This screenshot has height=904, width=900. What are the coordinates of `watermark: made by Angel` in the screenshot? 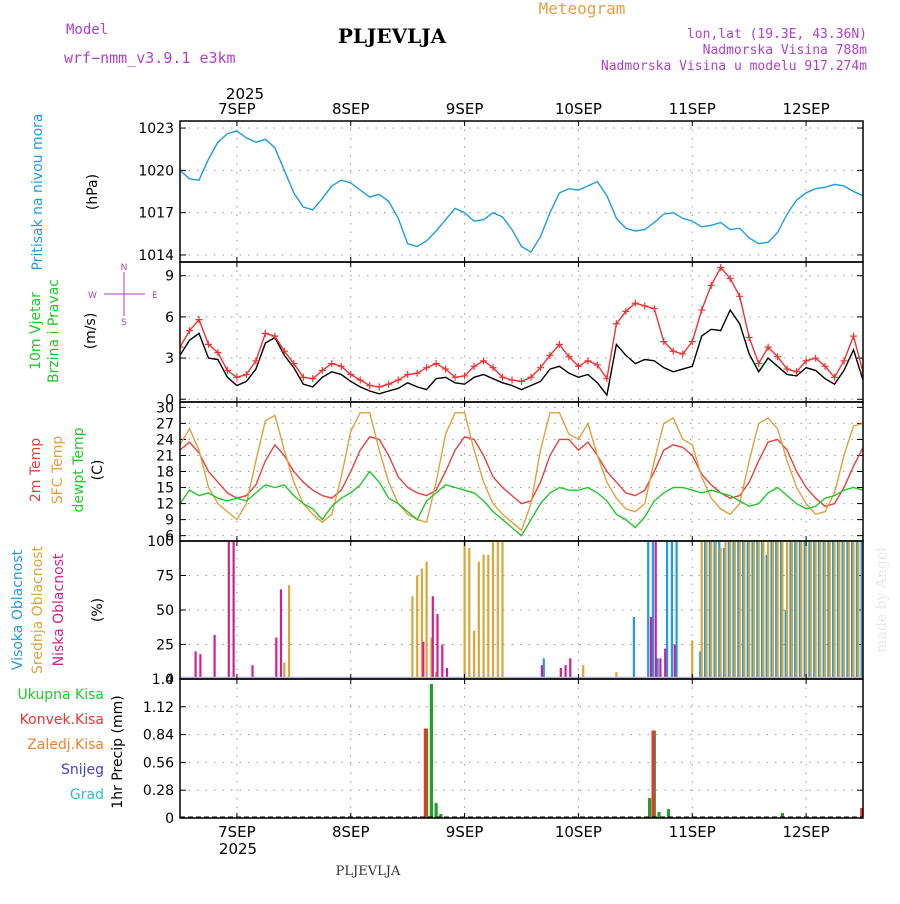 It's located at (882, 600).